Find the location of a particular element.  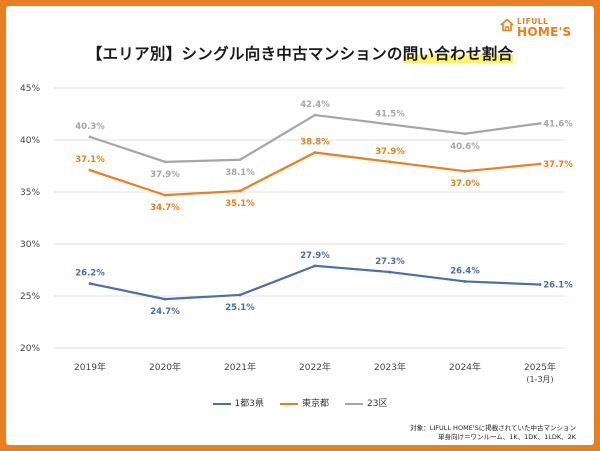

data-label: 34.7% is located at coordinates (165, 208).